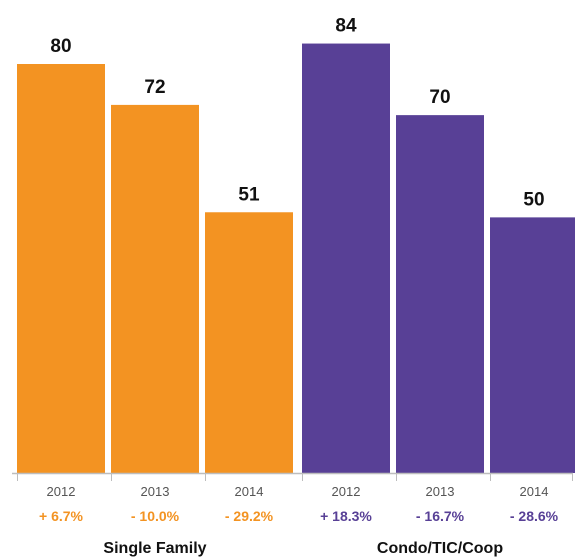  What do you see at coordinates (440, 548) in the screenshot?
I see `group-label: Condo/TIC/Coop` at bounding box center [440, 548].